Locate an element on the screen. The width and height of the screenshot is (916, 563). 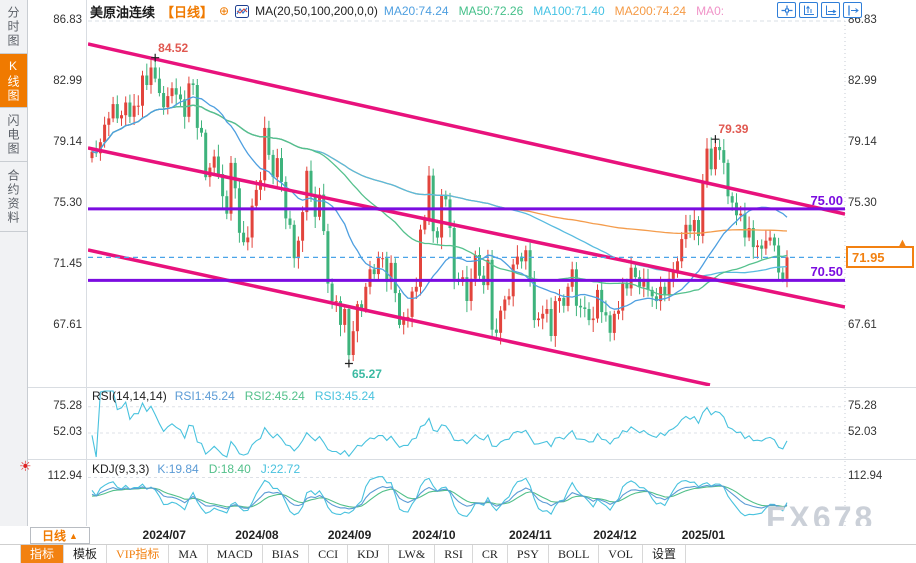
toolbar-tab-模板: 模板 is located at coordinates (86, 554).